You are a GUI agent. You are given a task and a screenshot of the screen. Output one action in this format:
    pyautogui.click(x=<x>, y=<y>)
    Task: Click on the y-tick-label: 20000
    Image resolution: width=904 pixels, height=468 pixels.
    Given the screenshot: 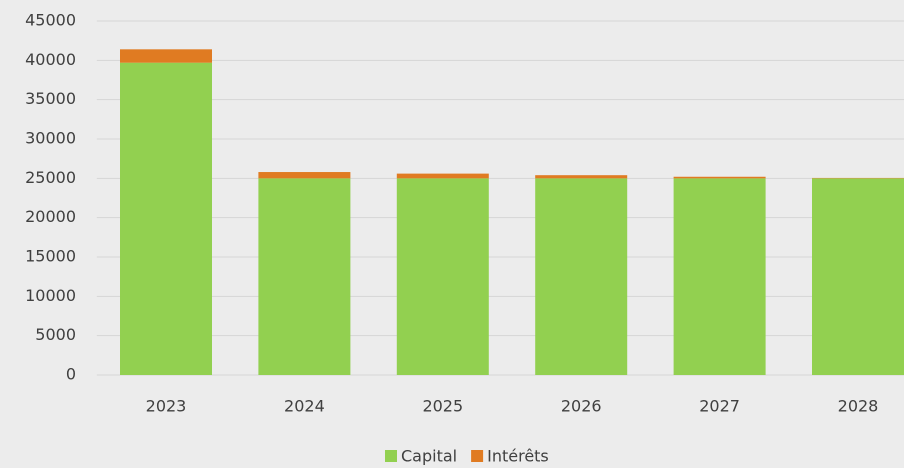 What is the action you would take?
    pyautogui.click(x=50, y=216)
    